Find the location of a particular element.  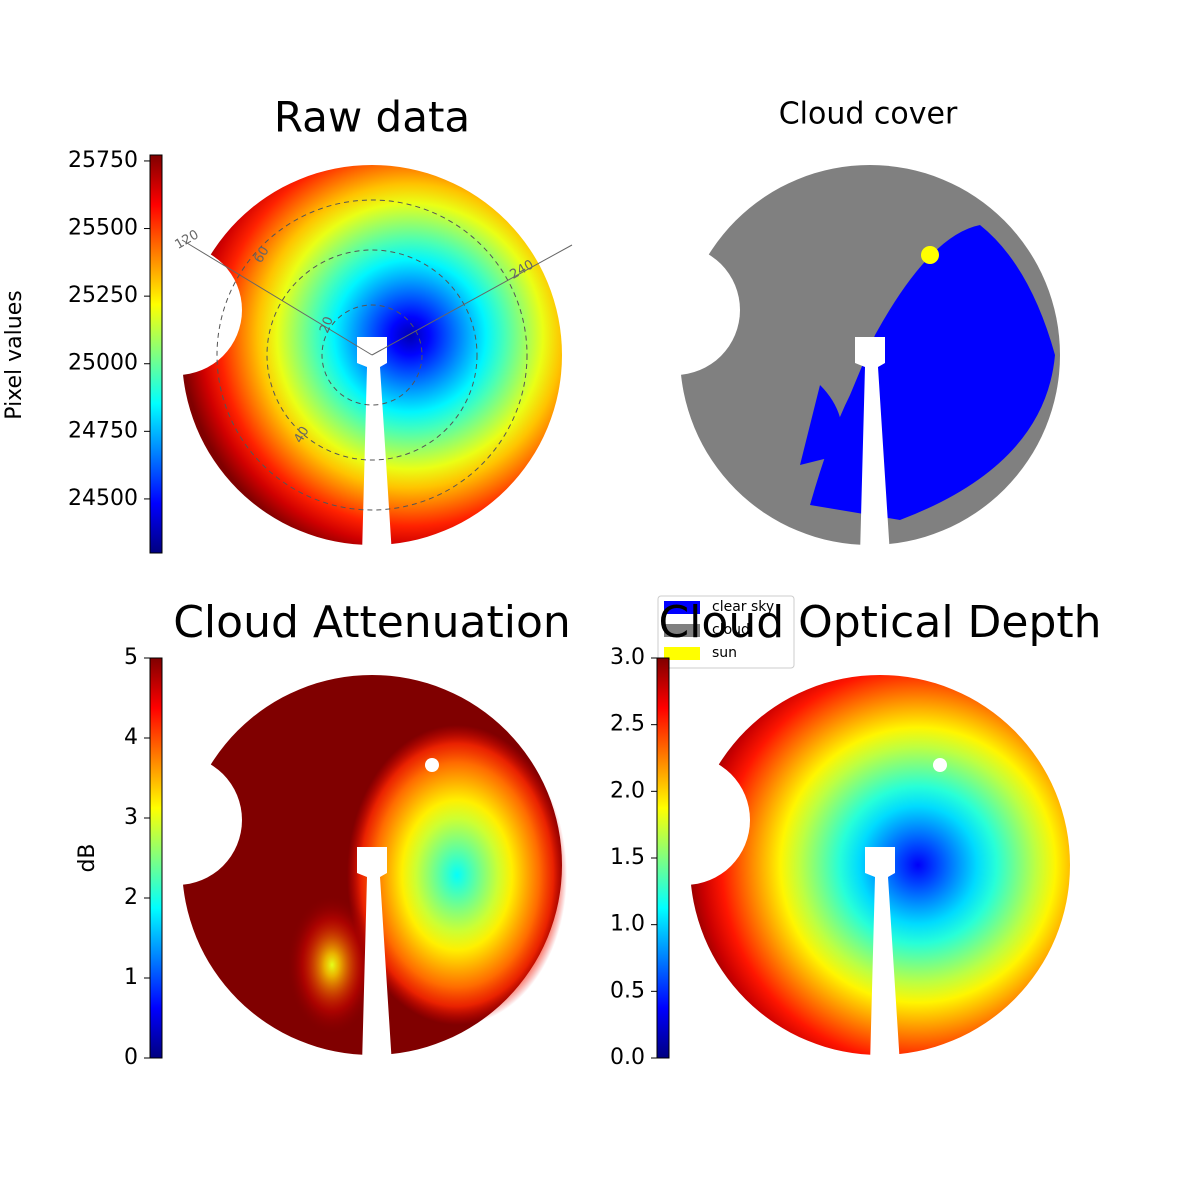

chart-title: Cloud Attenuation is located at coordinates (372, 622).